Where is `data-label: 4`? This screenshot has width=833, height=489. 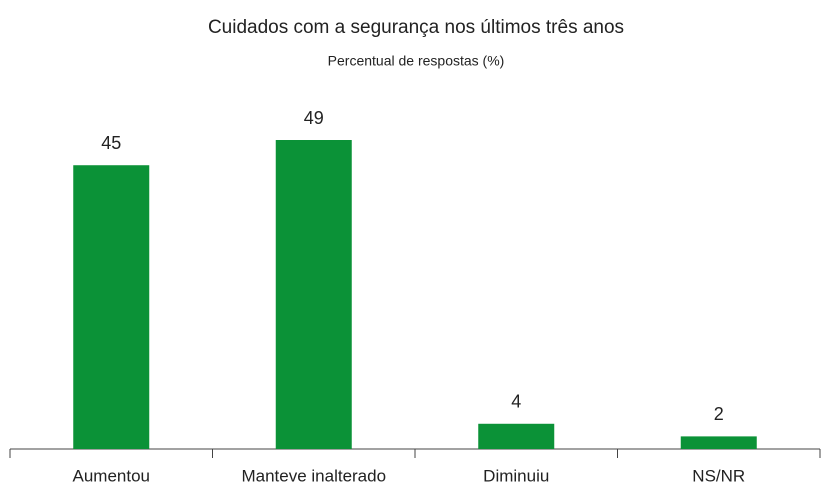 data-label: 4 is located at coordinates (516, 402).